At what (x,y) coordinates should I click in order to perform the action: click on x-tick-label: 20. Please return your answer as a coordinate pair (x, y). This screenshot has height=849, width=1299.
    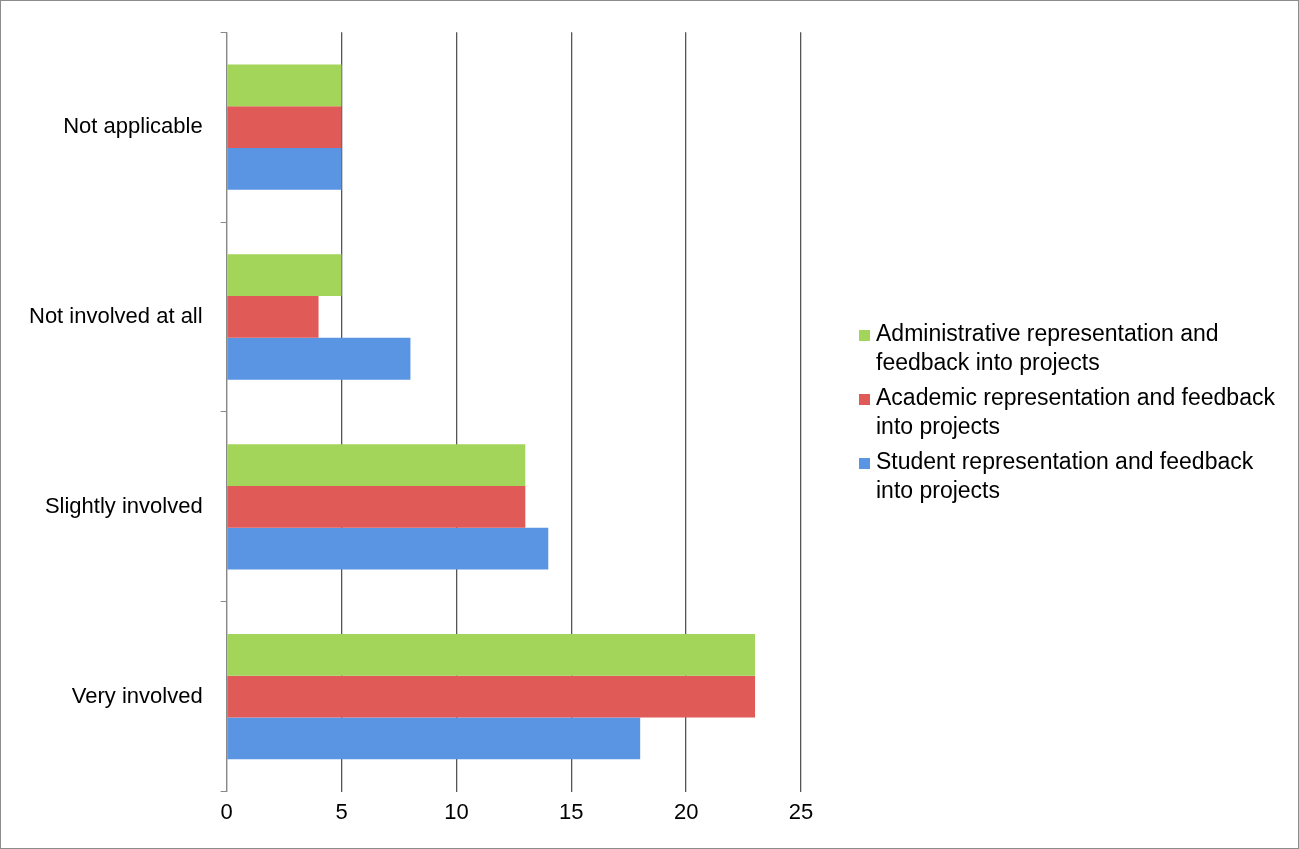
    Looking at the image, I should click on (686, 811).